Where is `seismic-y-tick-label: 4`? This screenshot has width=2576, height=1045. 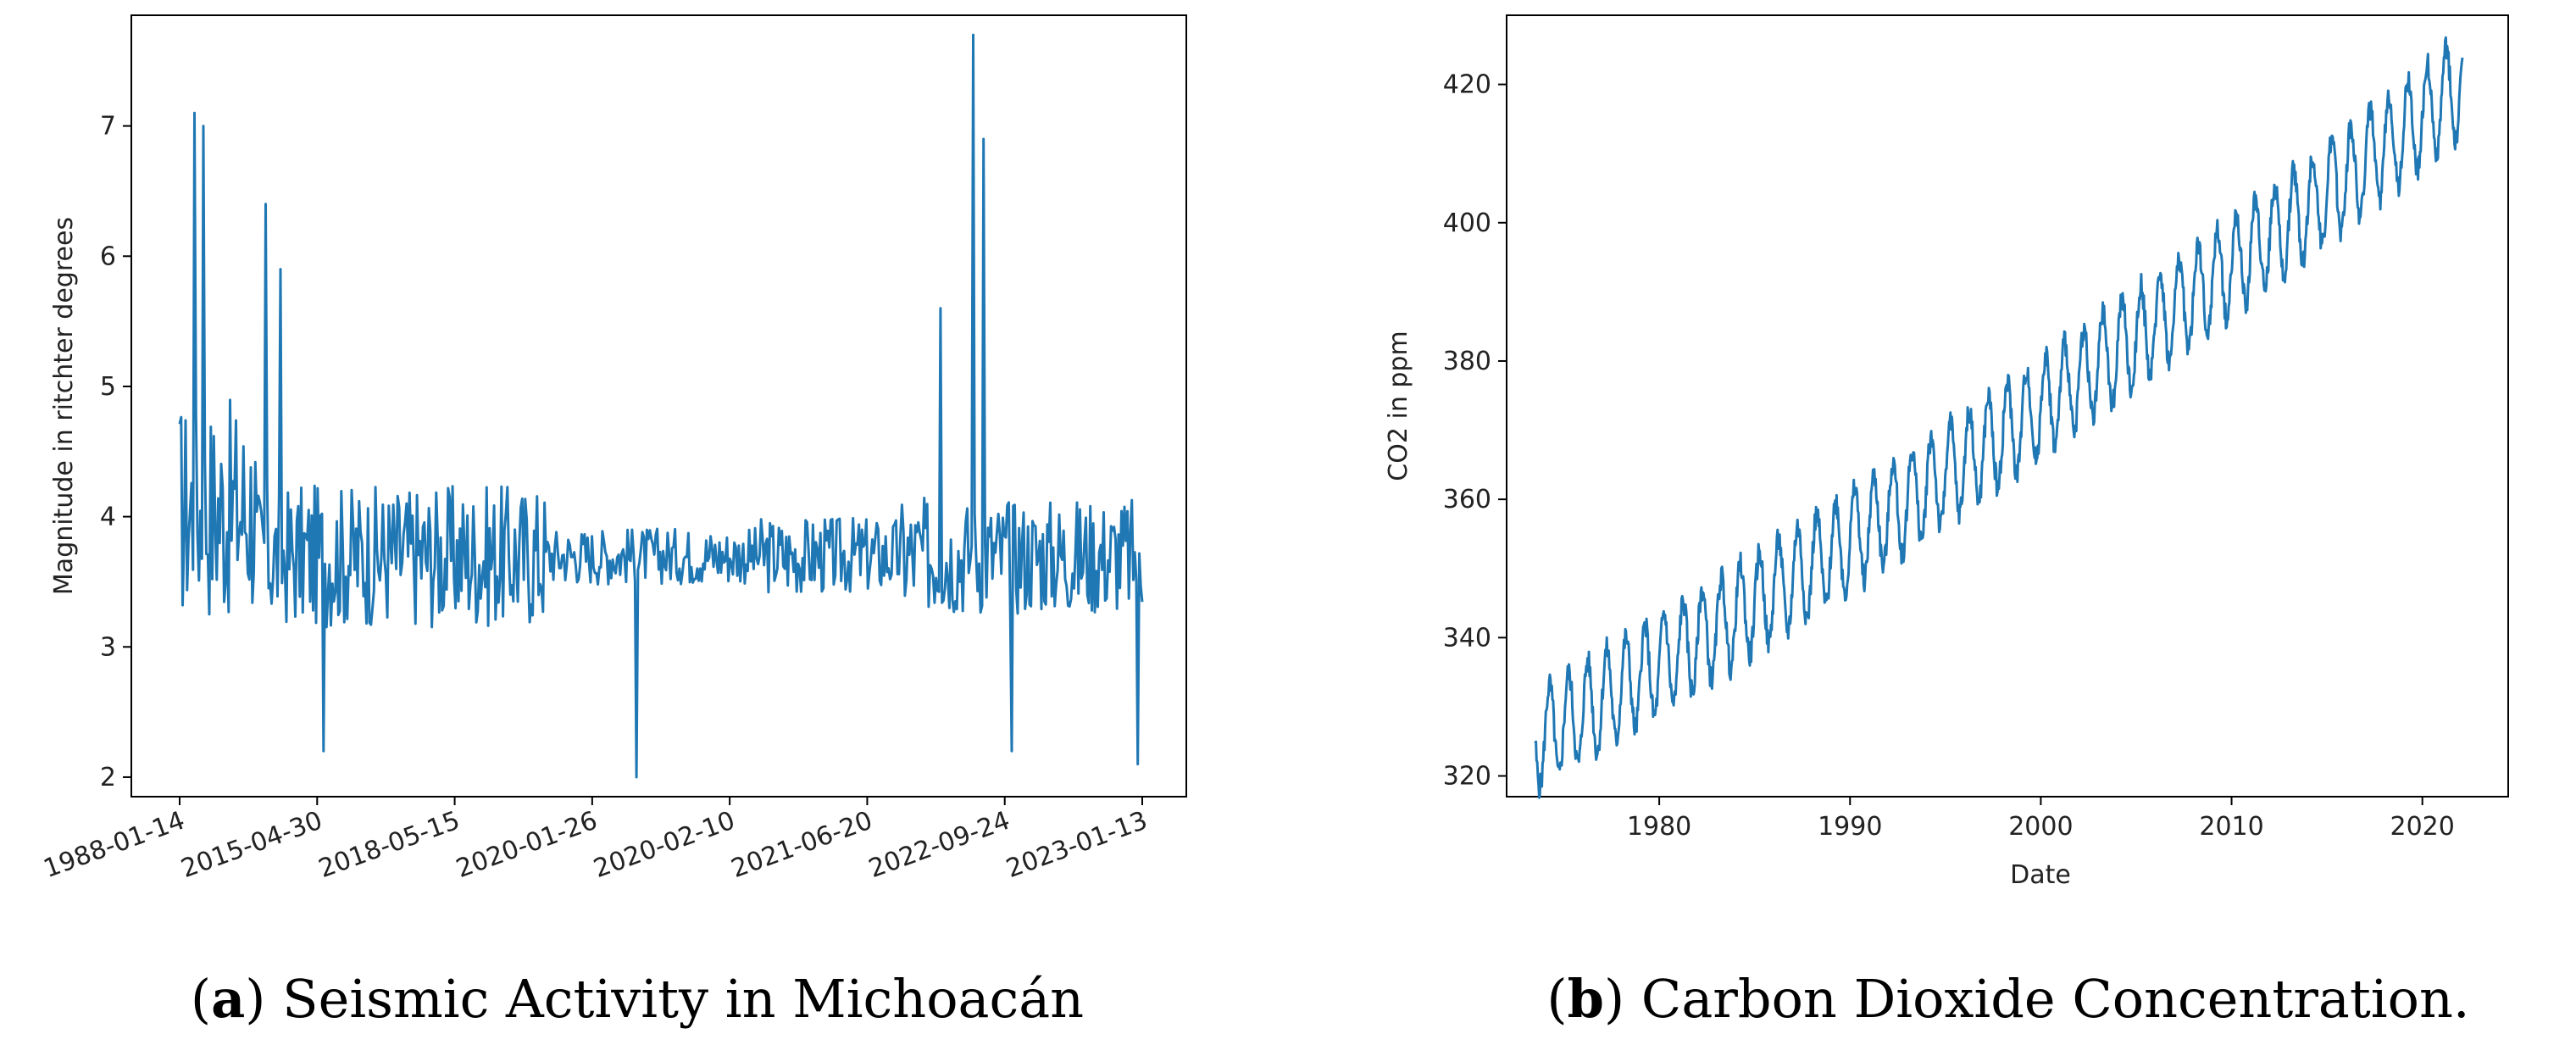
seismic-y-tick-label: 4 is located at coordinates (108, 518).